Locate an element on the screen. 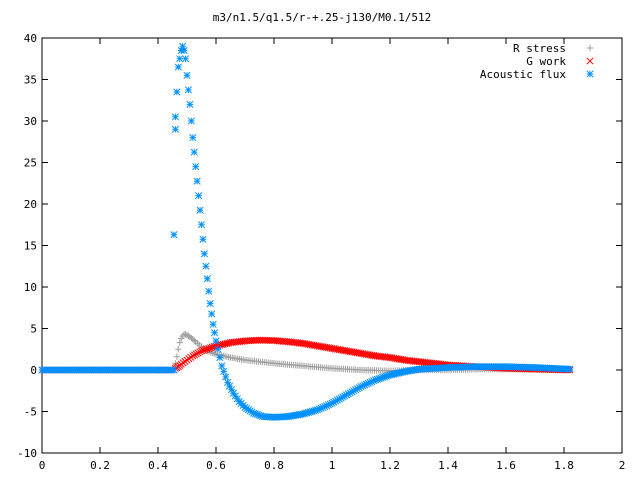 Image resolution: width=640 pixels, height=480 pixels. x-tick-label: 1.8 is located at coordinates (564, 465).